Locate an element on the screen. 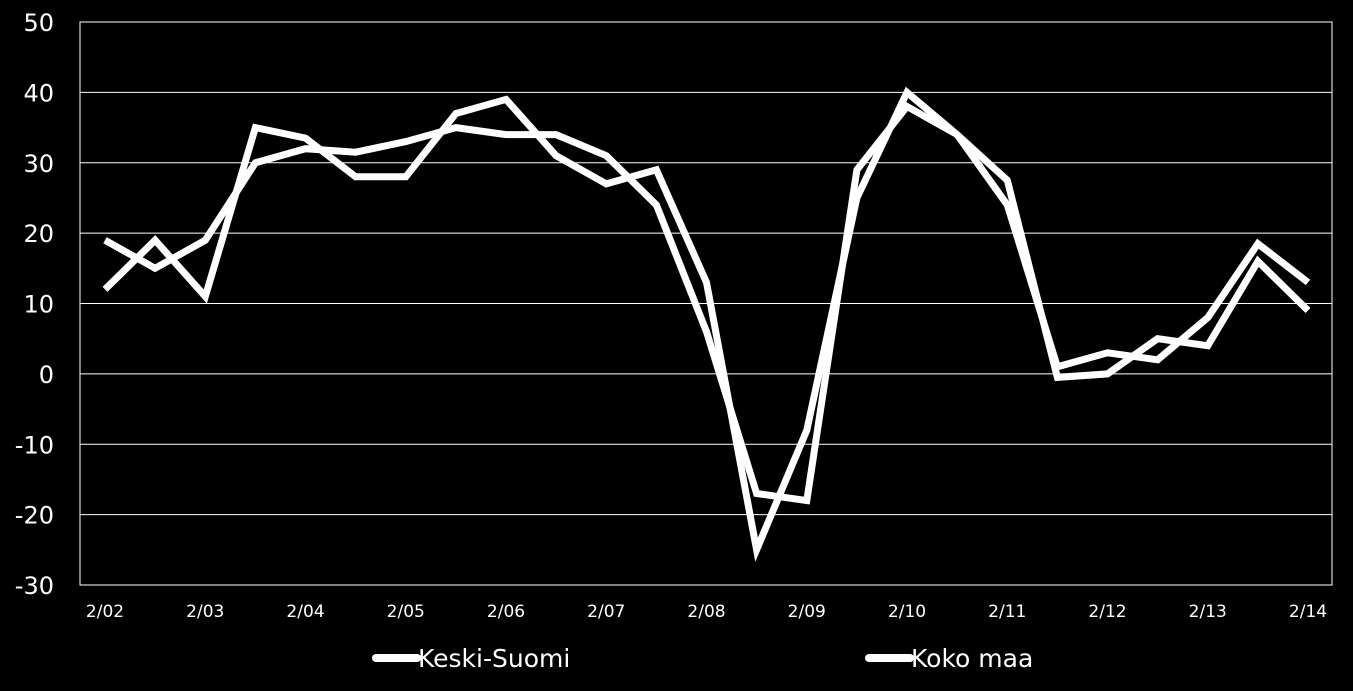  x-tick-label: 2/07 is located at coordinates (606, 612).